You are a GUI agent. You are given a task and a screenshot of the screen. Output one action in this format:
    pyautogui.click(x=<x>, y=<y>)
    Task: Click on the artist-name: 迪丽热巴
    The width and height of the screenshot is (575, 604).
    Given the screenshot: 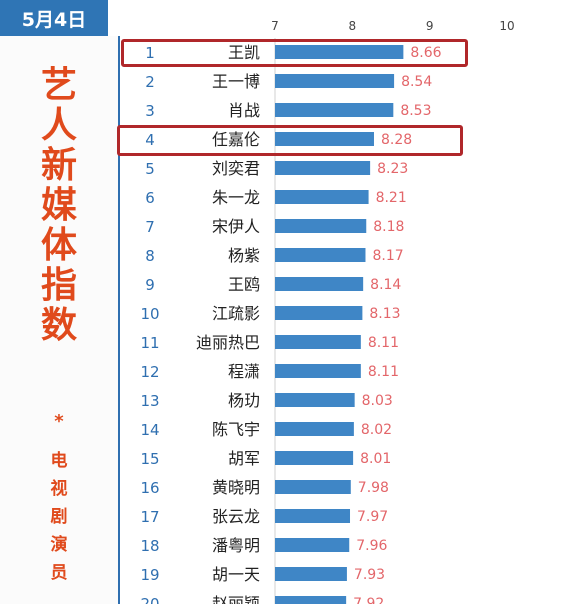 What is the action you would take?
    pyautogui.click(x=228, y=342)
    